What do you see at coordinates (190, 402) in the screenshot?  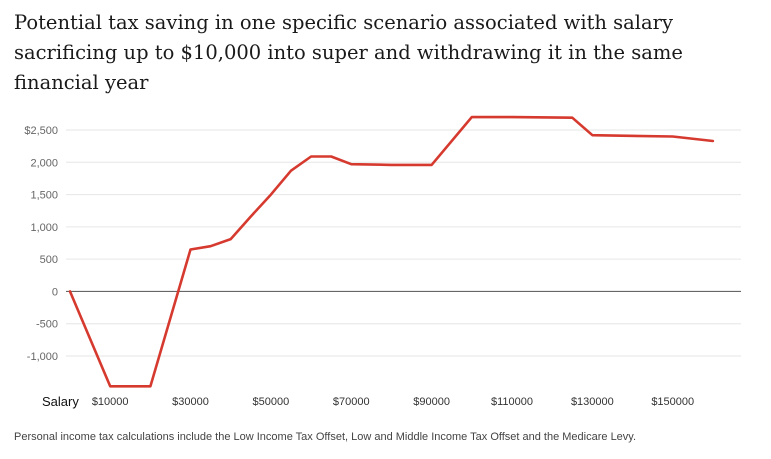 I see `x-tick-label: $30000` at bounding box center [190, 402].